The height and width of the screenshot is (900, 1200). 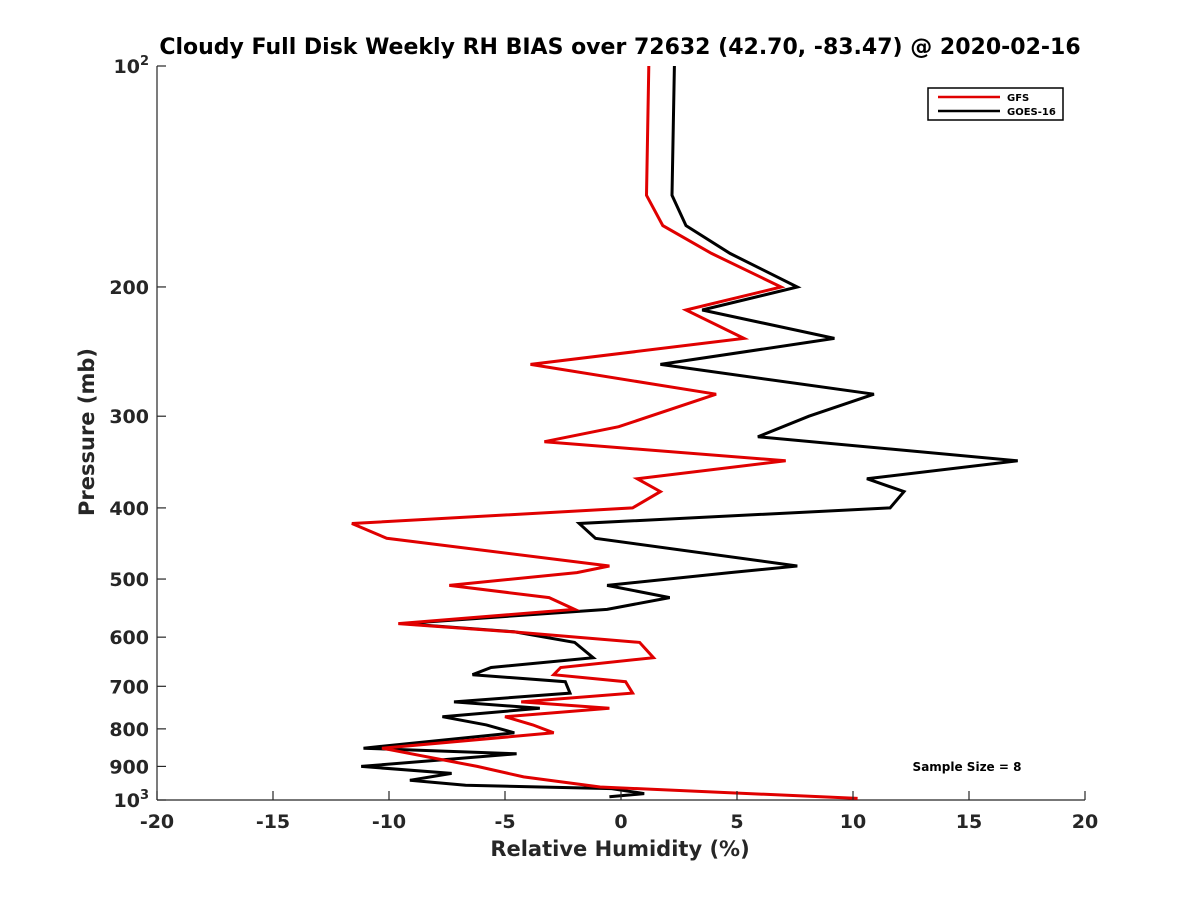 What do you see at coordinates (137, 433) in the screenshot?
I see `y-axis: 10² 200 300 400 500 600 700 800 900 10³` at bounding box center [137, 433].